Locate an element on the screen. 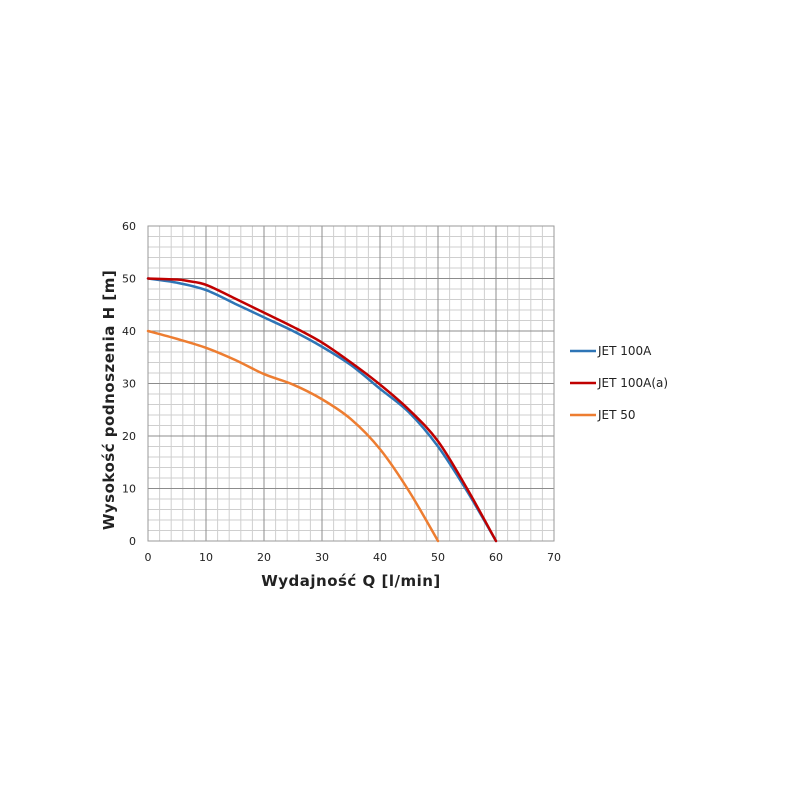 The height and width of the screenshot is (800, 800). y-tick-label: 60 is located at coordinates (129, 226).